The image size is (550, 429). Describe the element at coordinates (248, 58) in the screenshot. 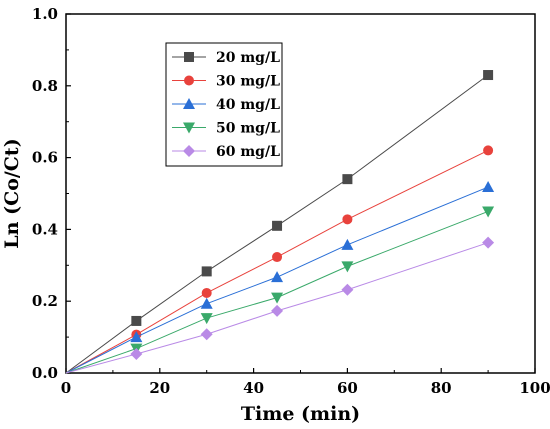

I see `legend-label: 20 mg/L` at that location.